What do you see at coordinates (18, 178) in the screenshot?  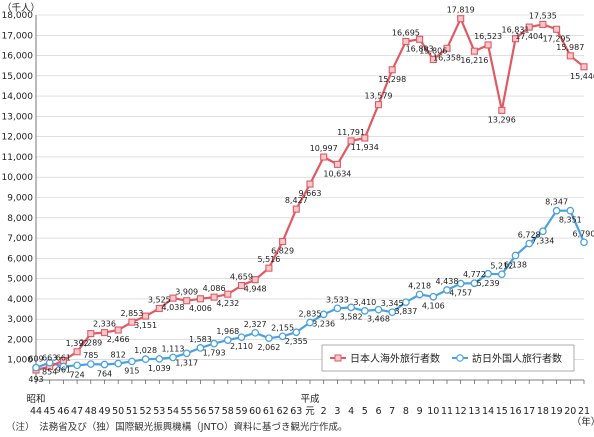 I see `y-tick-label: 10,000` at bounding box center [18, 178].